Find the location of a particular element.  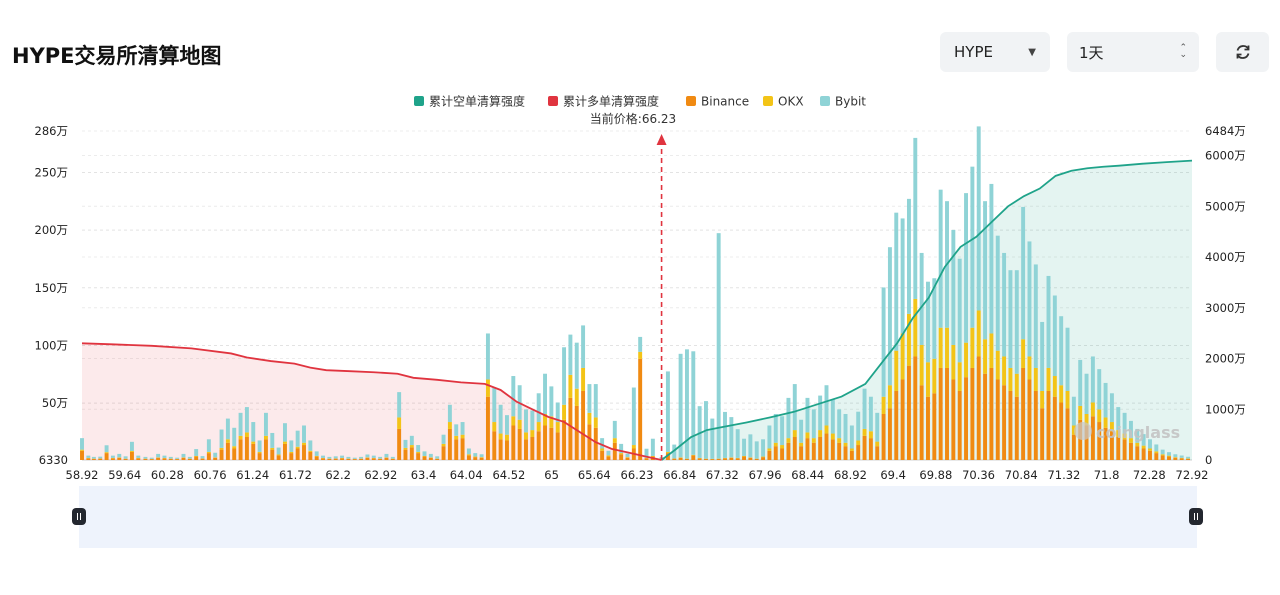

x-tick-label: 67.32 is located at coordinates (722, 475).